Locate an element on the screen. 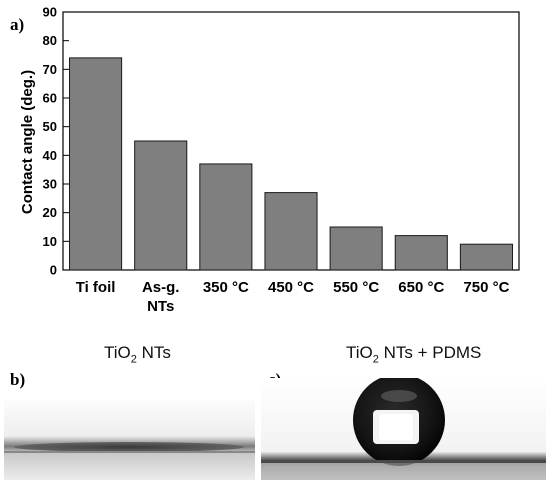 This screenshot has width=550, height=486. y-tick-label: 0 is located at coordinates (53, 270).